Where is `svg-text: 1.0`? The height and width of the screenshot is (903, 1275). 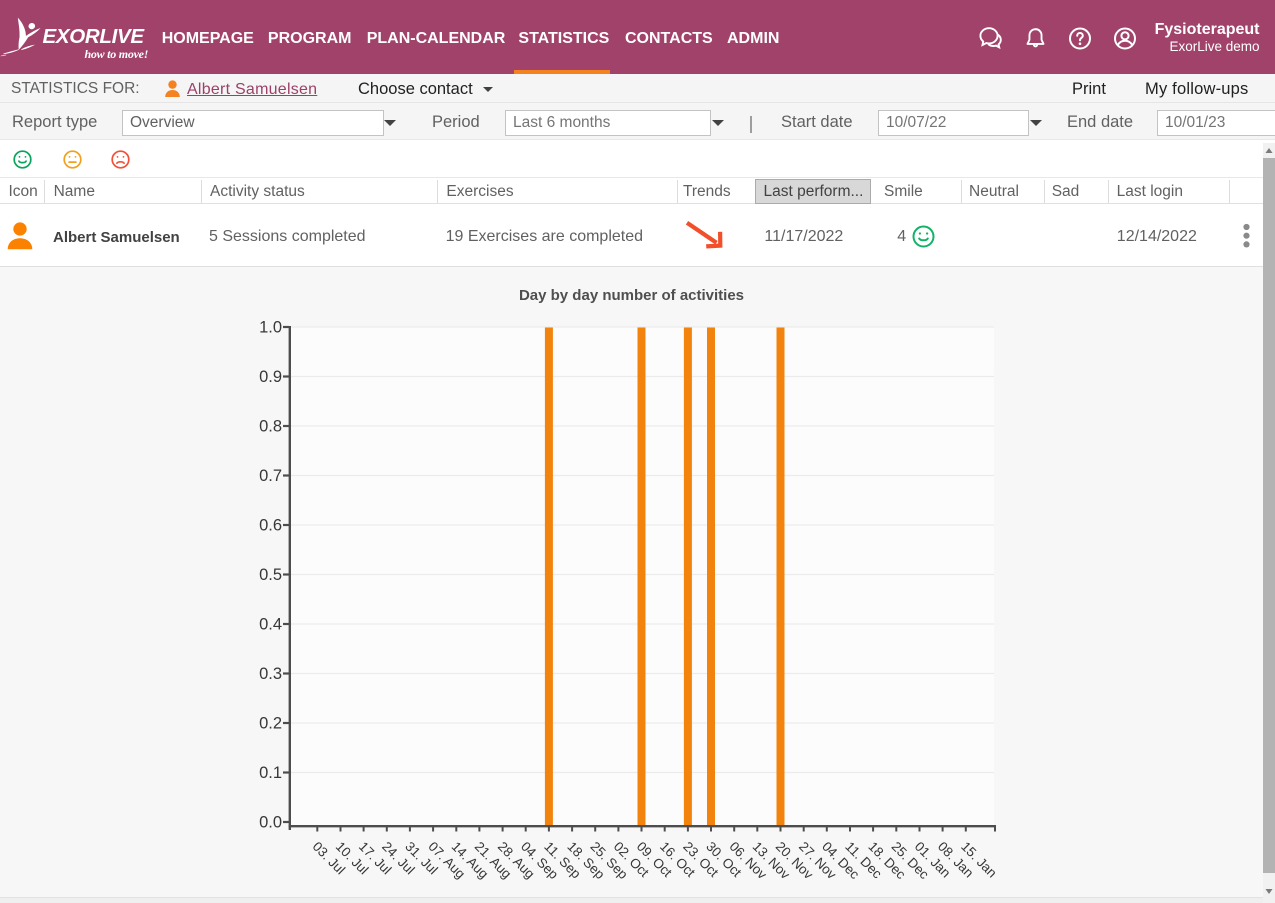 svg-text: 1.0 is located at coordinates (270, 328).